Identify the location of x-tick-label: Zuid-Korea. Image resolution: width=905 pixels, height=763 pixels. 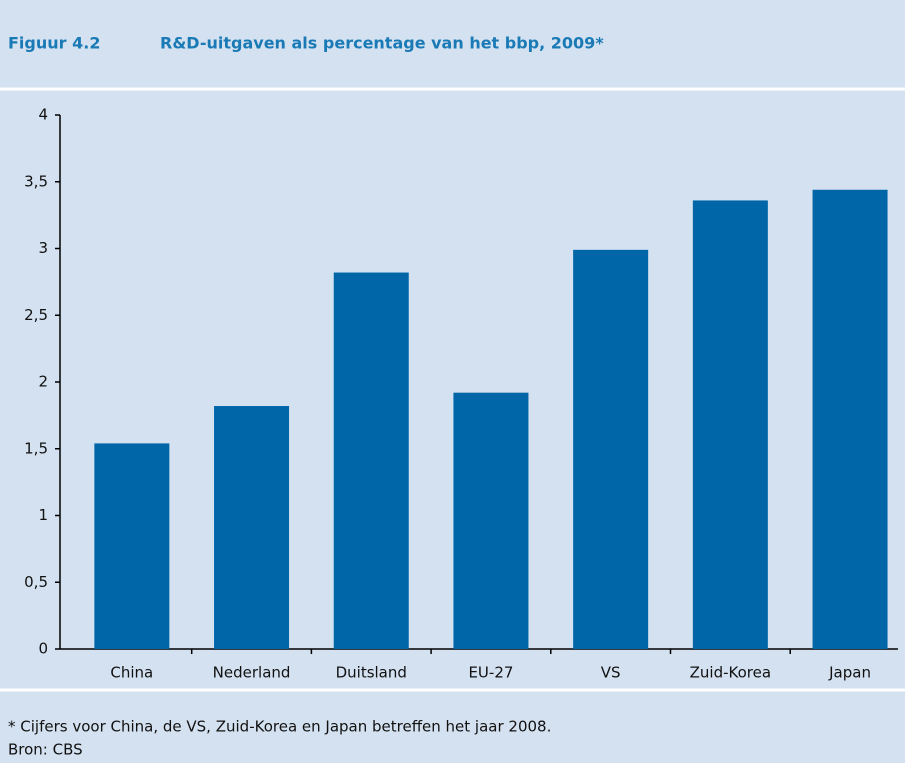
(730, 673).